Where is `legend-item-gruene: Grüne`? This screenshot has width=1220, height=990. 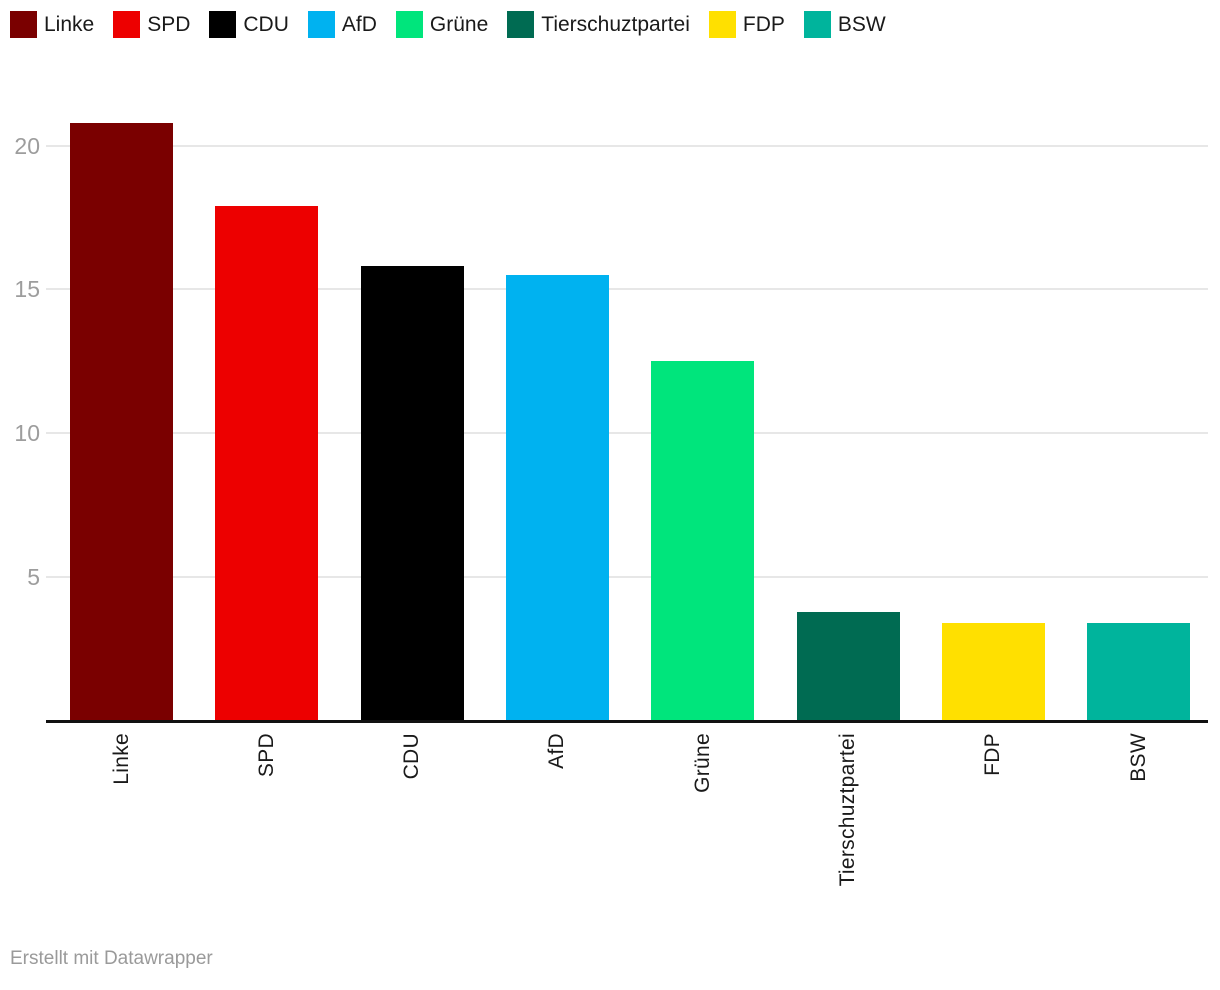
legend-item-gruene: Grüne is located at coordinates (442, 24).